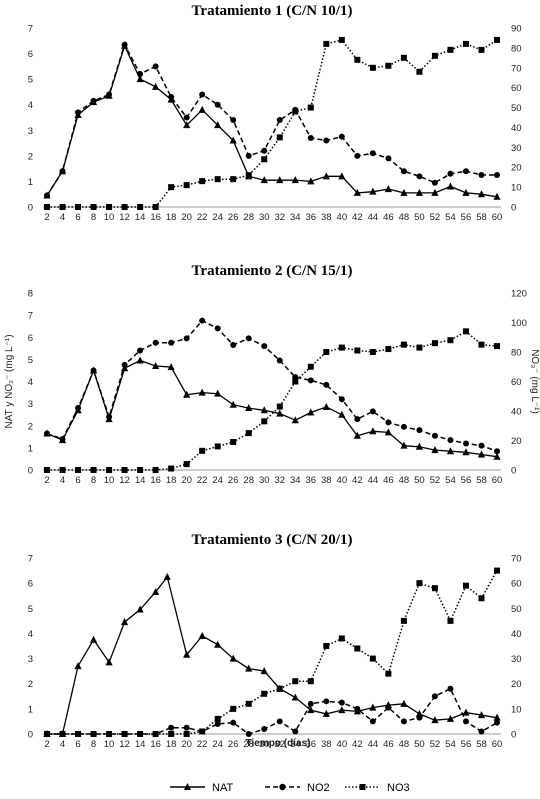  What do you see at coordinates (30, 709) in the screenshot?
I see `y-tick-label-left: 1` at bounding box center [30, 709].